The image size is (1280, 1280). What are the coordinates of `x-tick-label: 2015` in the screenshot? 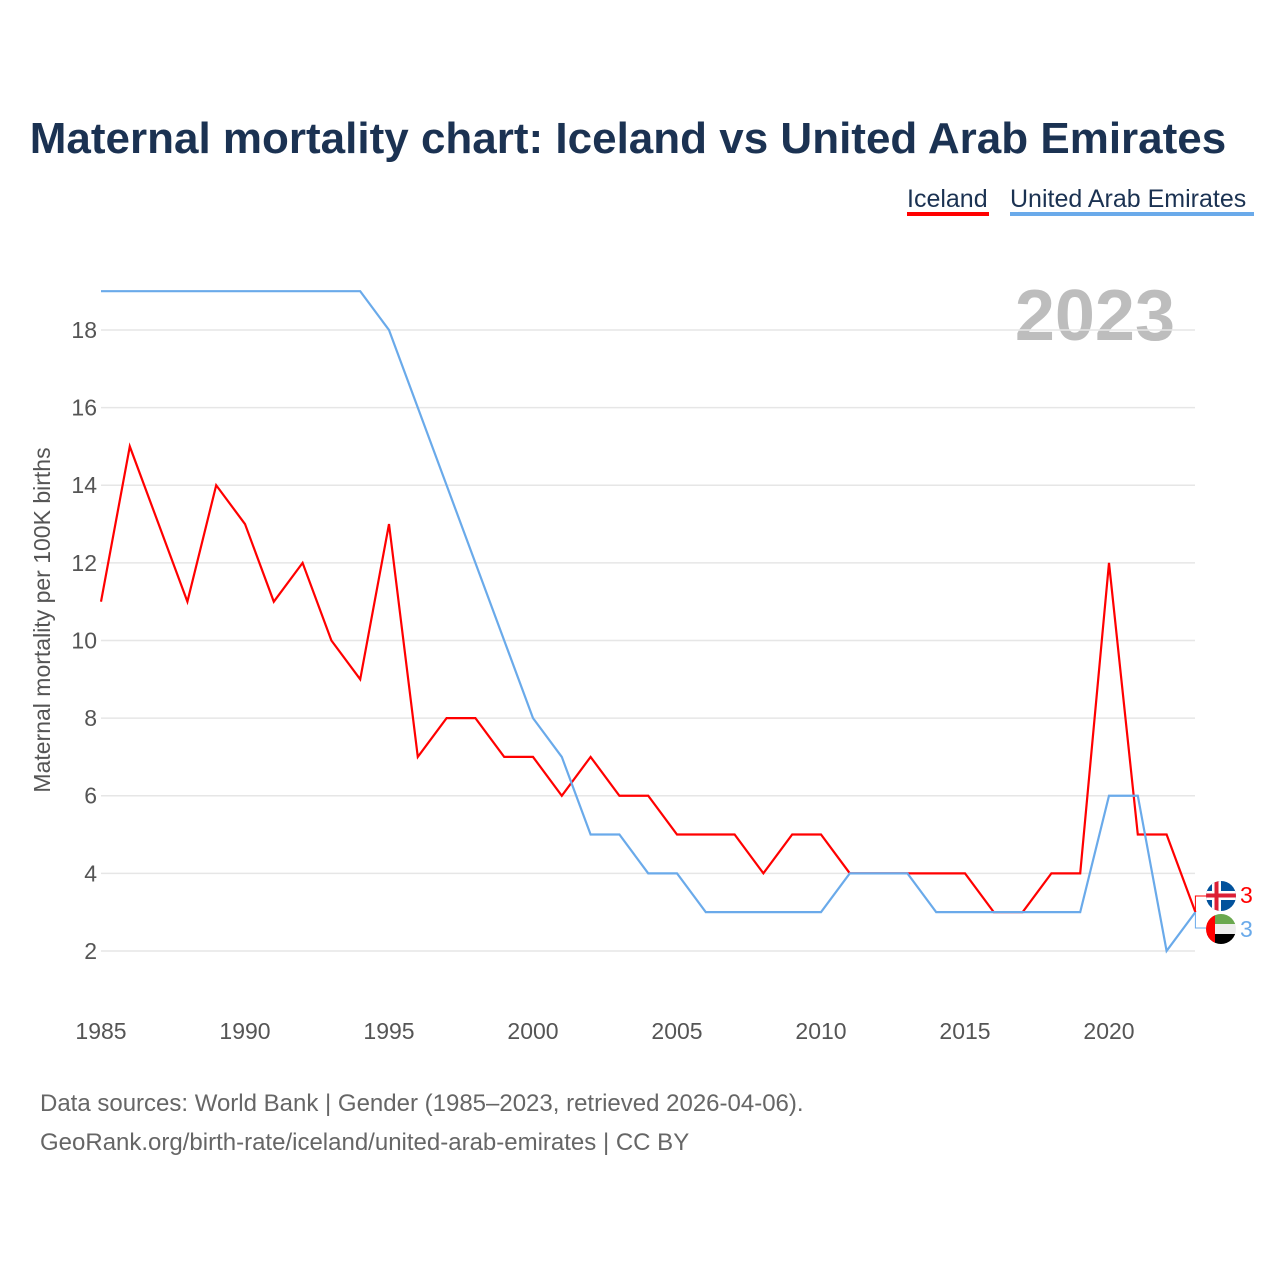 It's located at (964, 1031).